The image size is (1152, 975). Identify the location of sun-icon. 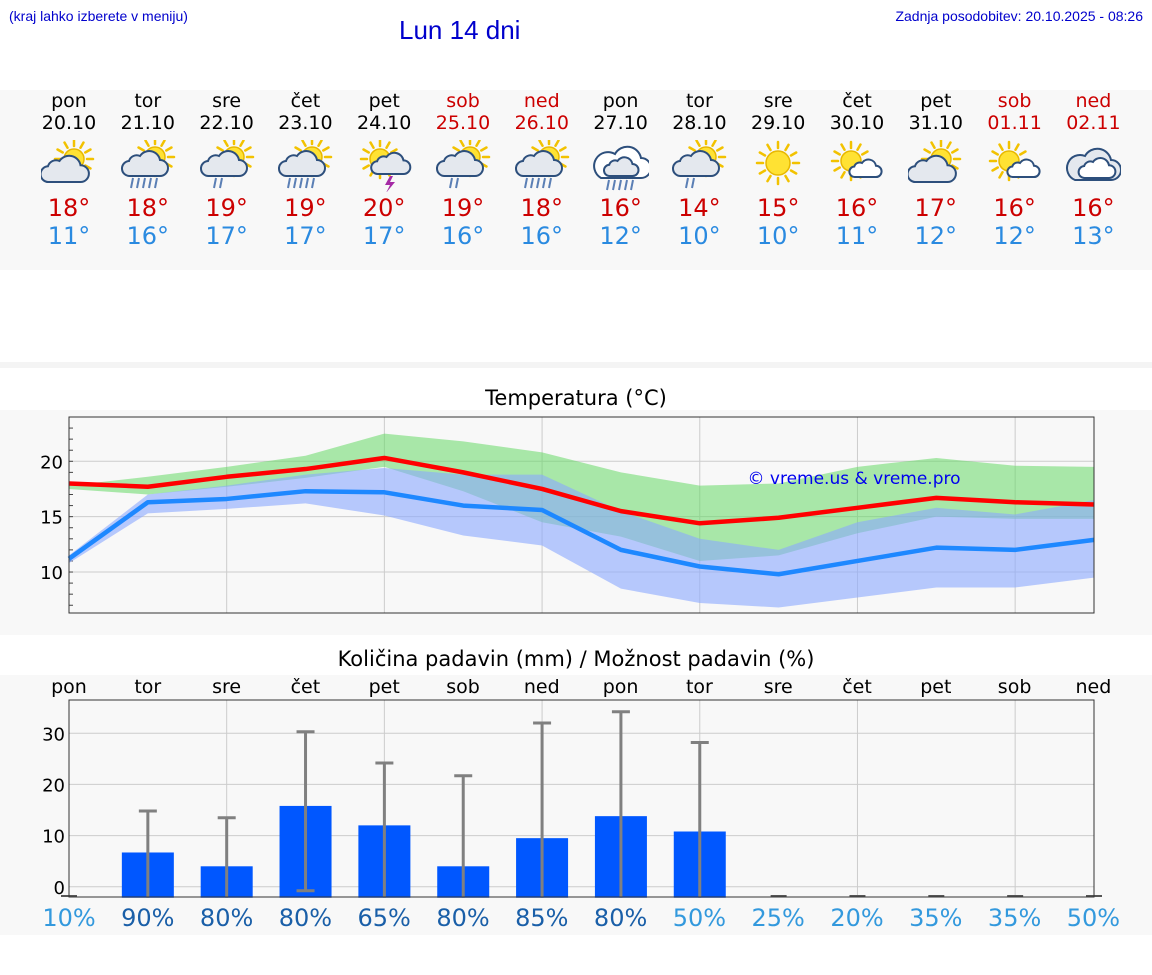
(778, 163).